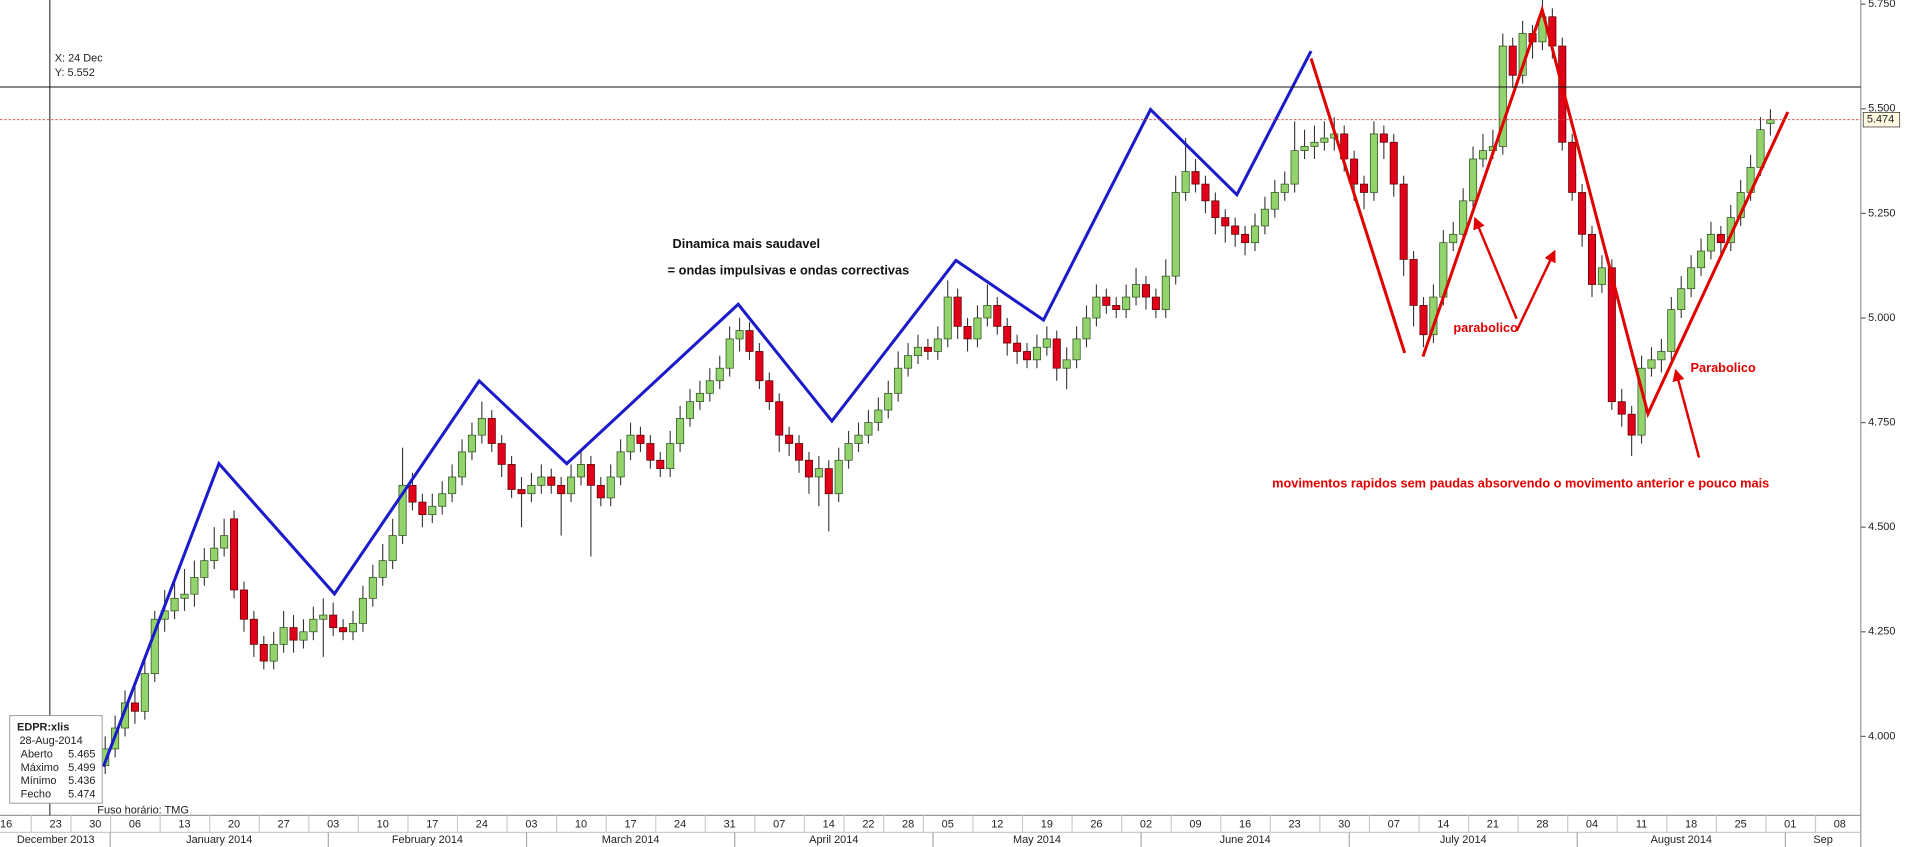 The width and height of the screenshot is (1907, 847). I want to click on x-tick-label: 05, so click(948, 824).